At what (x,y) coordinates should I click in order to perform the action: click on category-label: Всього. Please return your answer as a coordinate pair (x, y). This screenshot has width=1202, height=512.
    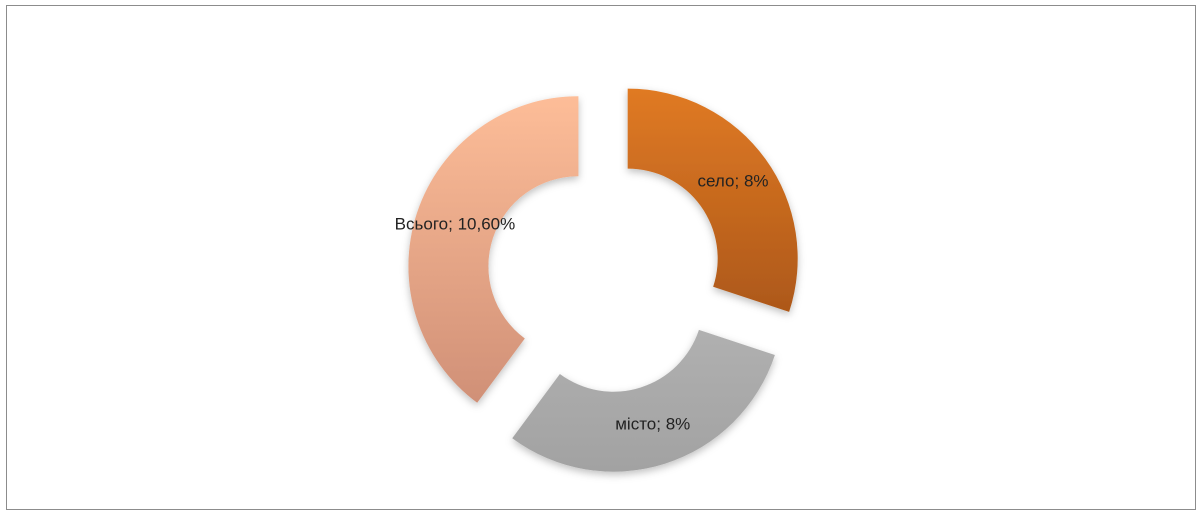
    Looking at the image, I should click on (421, 224).